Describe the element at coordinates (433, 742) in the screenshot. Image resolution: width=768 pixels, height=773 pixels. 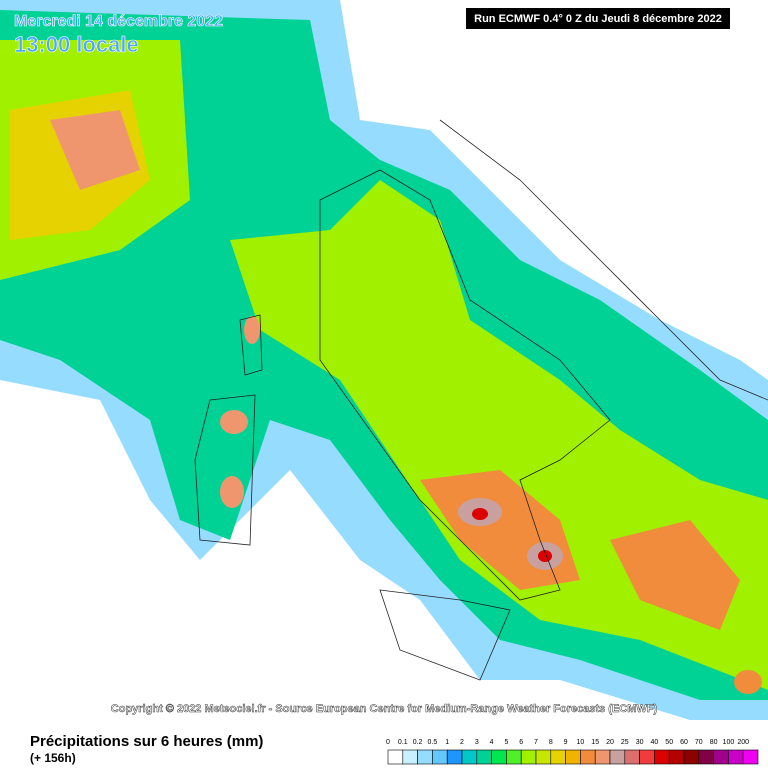
I see `scale-label: 0.5` at that location.